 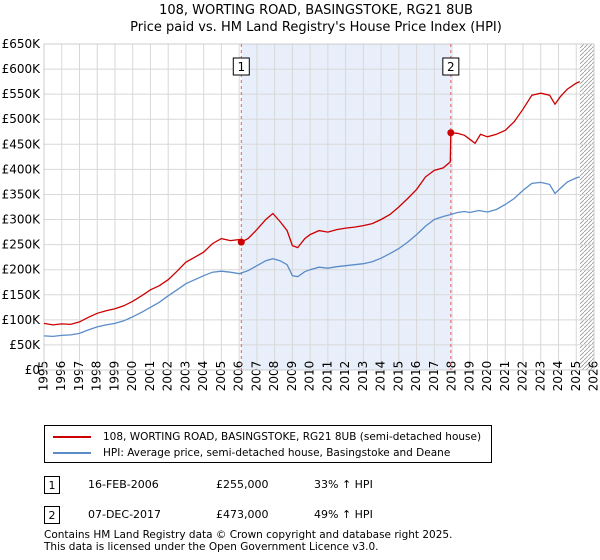 I want to click on sale-number-badge: 2, so click(x=52, y=515).